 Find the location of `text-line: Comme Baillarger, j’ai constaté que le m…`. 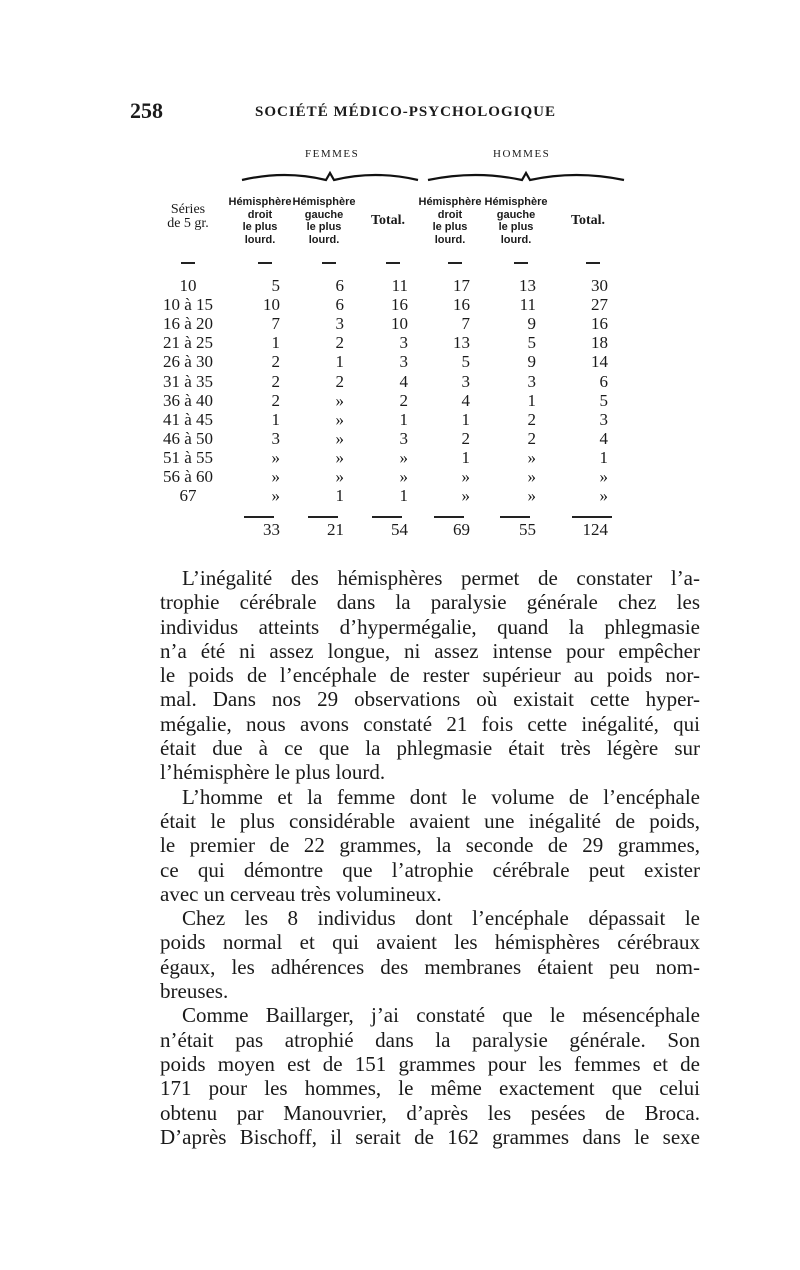

text-line: Comme Baillarger, j’ai constaté que le m… is located at coordinates (441, 1015).